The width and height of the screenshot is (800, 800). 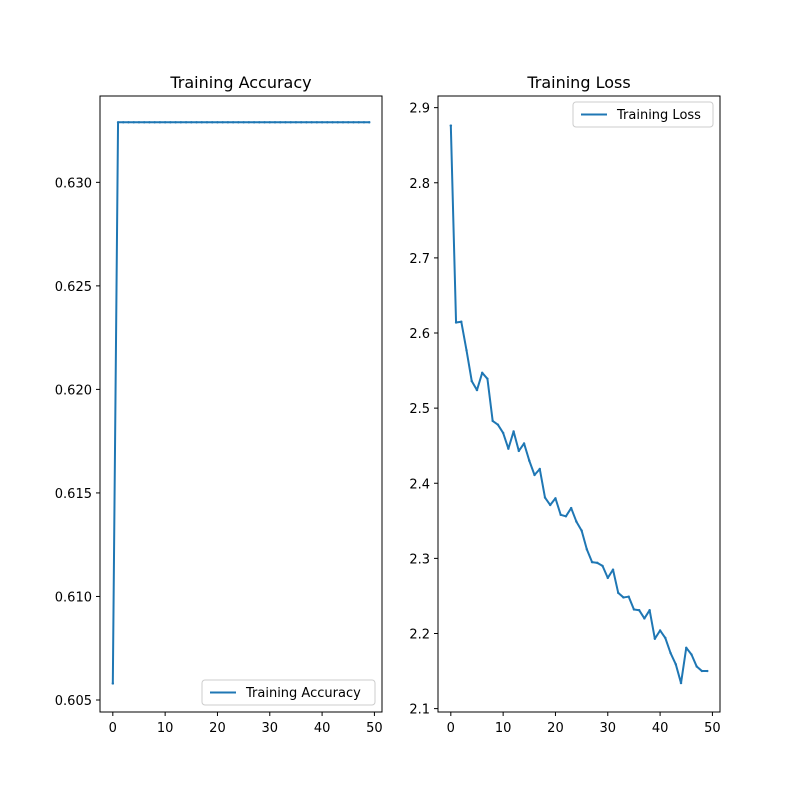 I want to click on y-tick-label: 2.7, so click(x=419, y=259).